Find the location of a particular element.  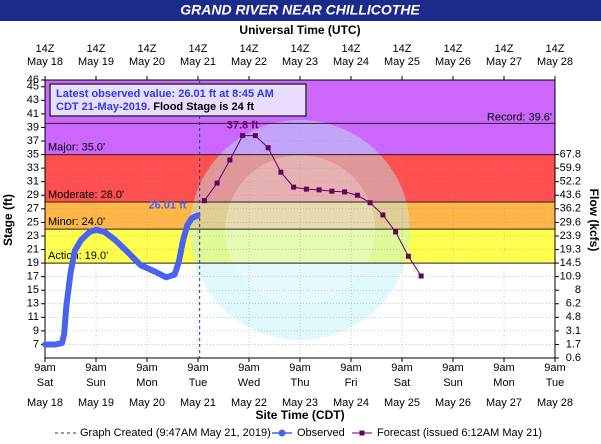

x-tick-date: May 20 is located at coordinates (147, 403).